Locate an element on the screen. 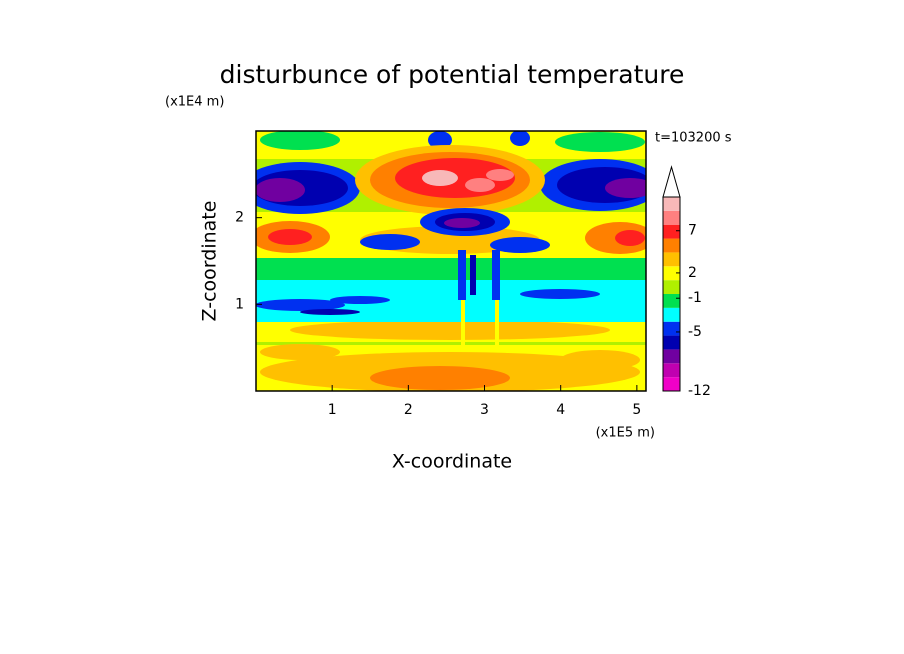 This screenshot has width=904, height=654. y-tick-label: 1 is located at coordinates (239, 304).